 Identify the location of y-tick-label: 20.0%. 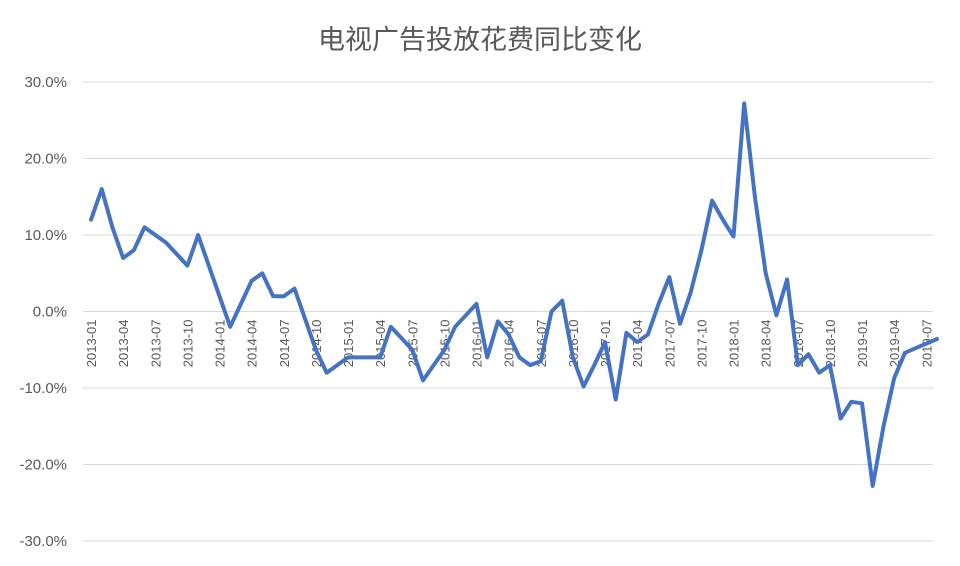
(45, 159).